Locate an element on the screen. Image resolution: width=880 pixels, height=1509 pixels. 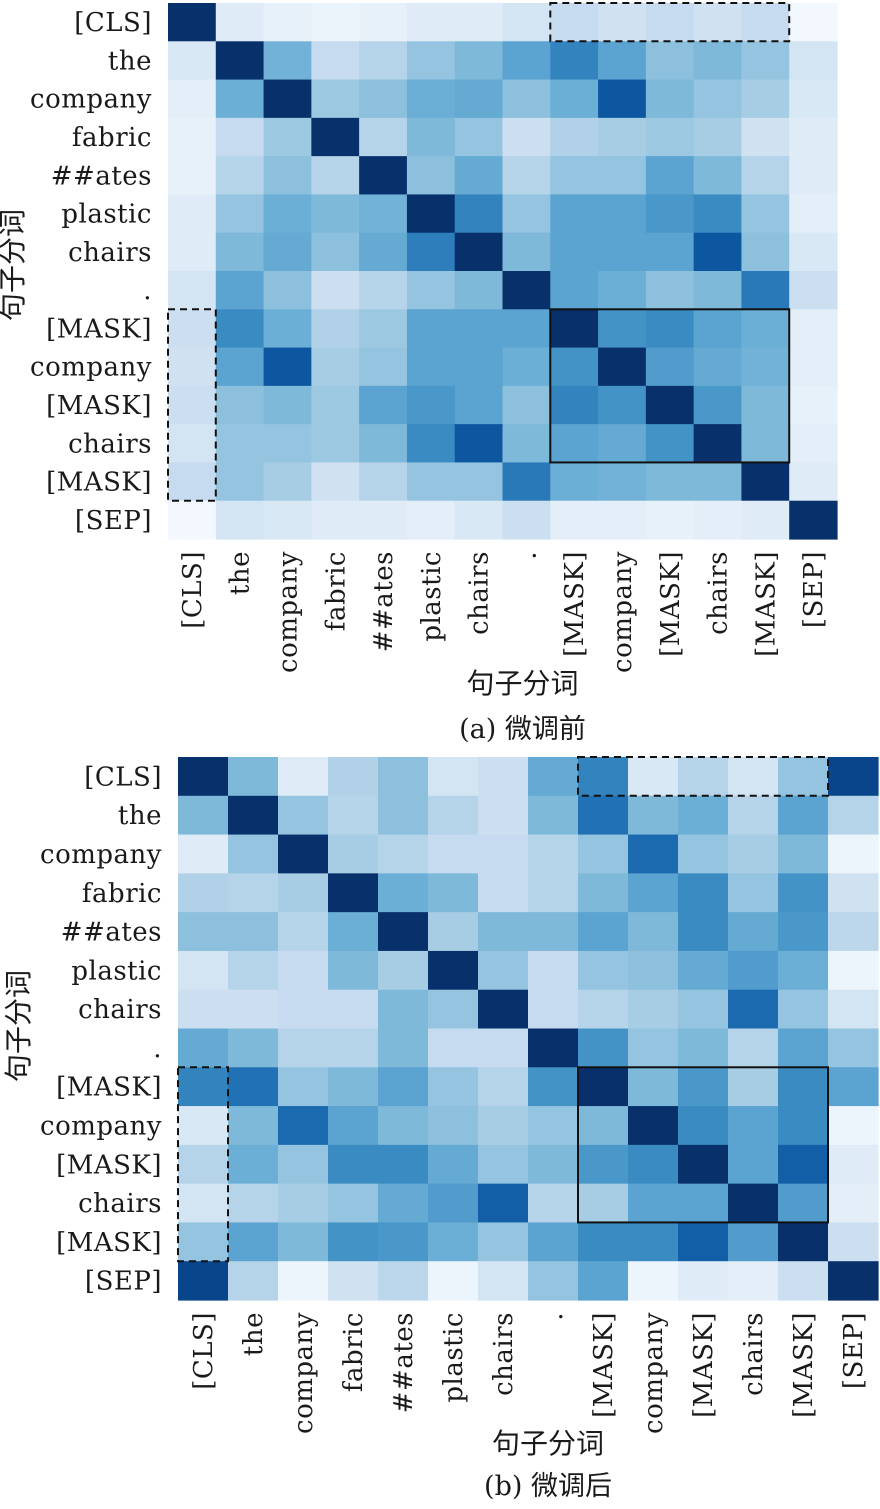
y-tick-label: . is located at coordinates (157, 1049).